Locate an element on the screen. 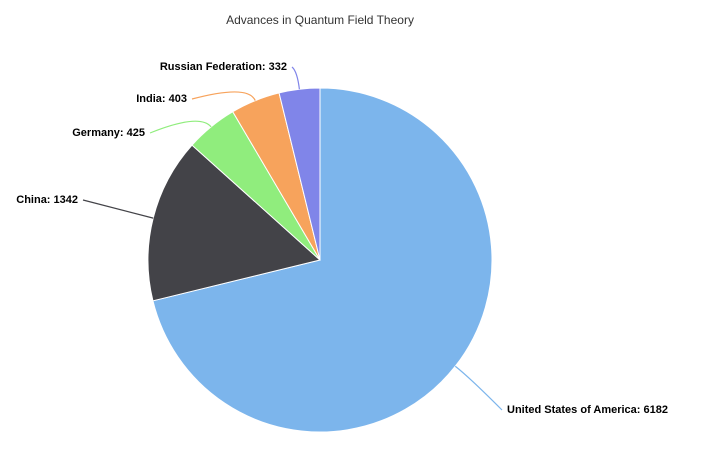 The width and height of the screenshot is (718, 451). pie-slice is located at coordinates (234, 223).